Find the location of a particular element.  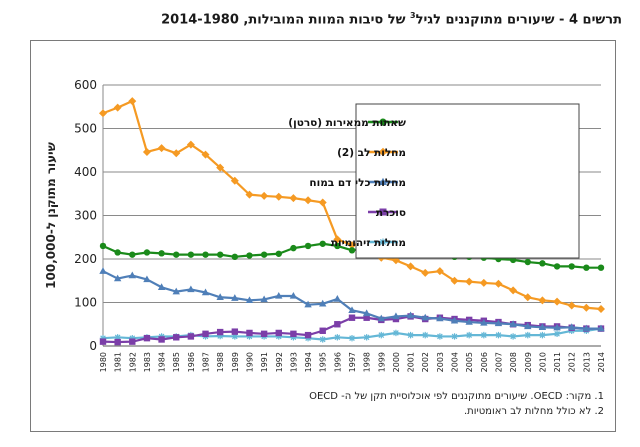

x-tick-label: 2008 is located at coordinates (513, 362).